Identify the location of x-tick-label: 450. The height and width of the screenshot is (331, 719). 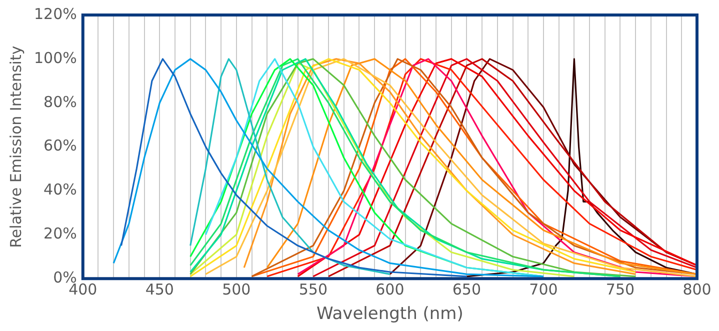
(159, 289).